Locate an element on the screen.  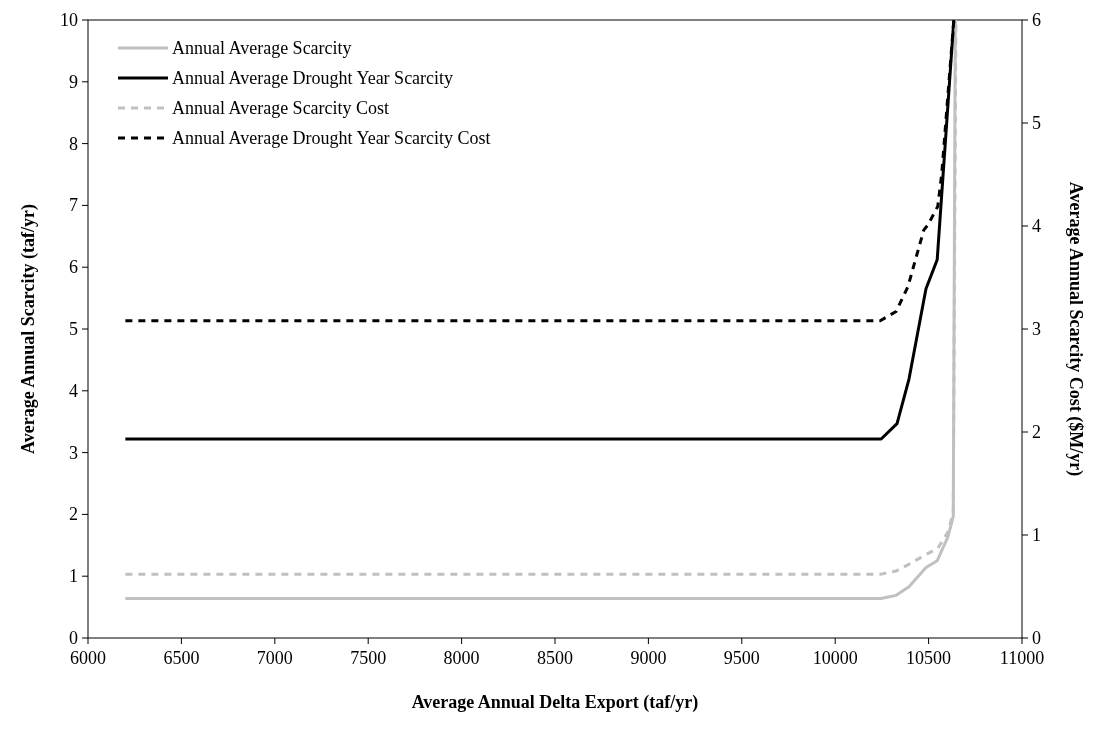
x-tick-label: 6000 is located at coordinates (88, 658).